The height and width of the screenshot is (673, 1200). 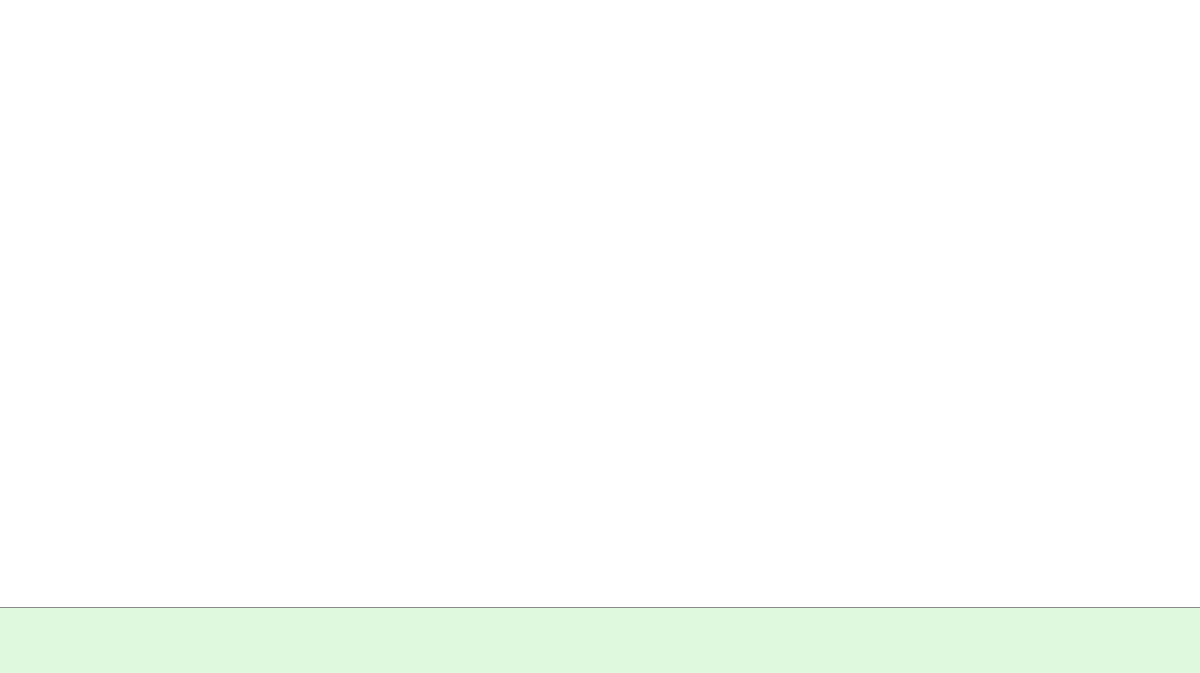 What do you see at coordinates (600, 640) in the screenshot?
I see `summary-table` at bounding box center [600, 640].